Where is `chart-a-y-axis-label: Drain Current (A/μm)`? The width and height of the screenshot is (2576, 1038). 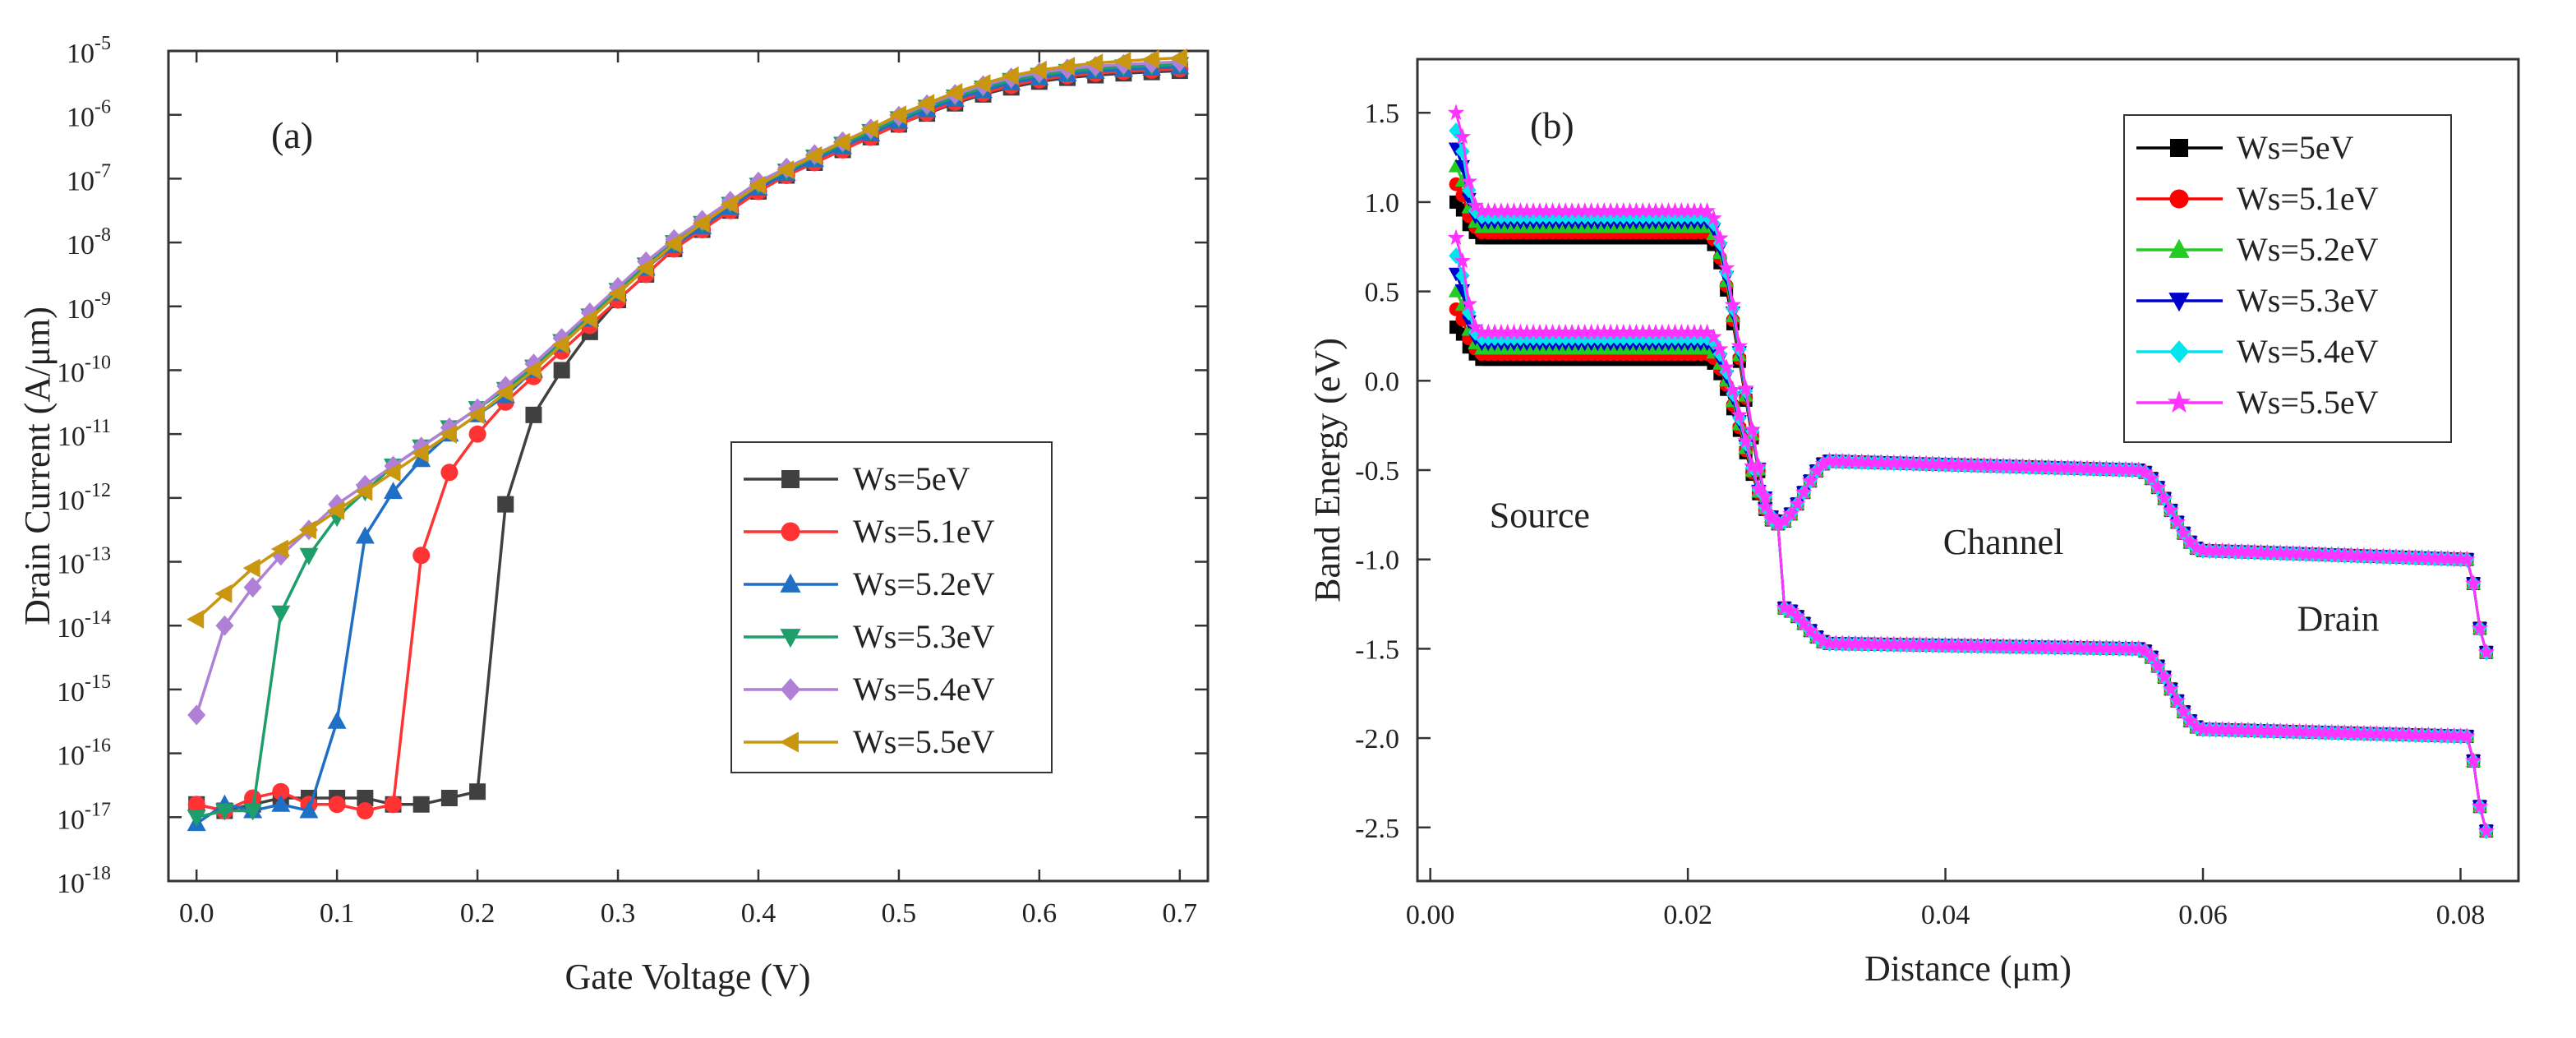 chart-a-y-axis-label: Drain Current (A/μm) is located at coordinates (37, 466).